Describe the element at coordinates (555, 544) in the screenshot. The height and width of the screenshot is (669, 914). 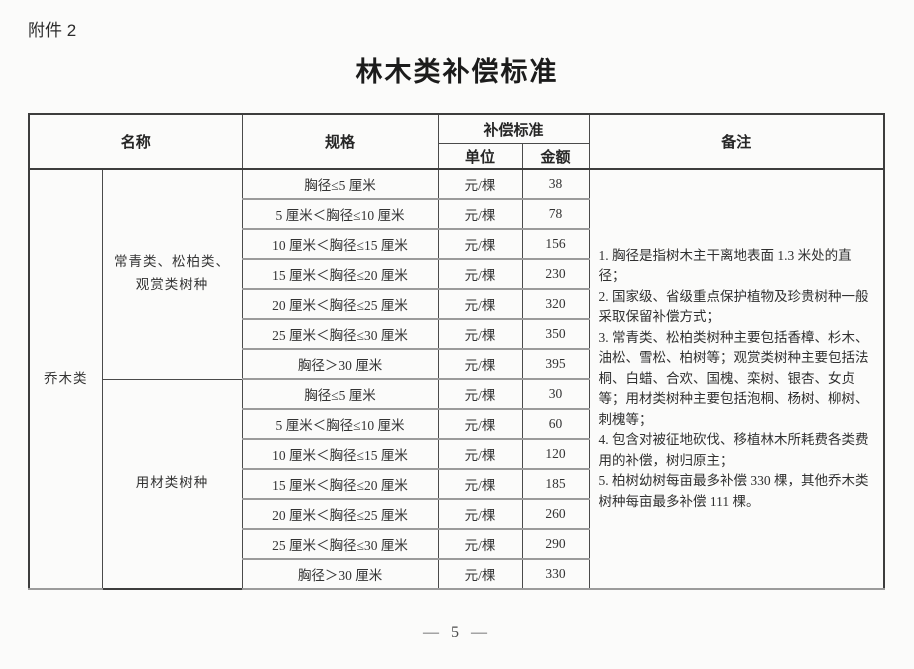
I see `amount-cell: 290` at that location.